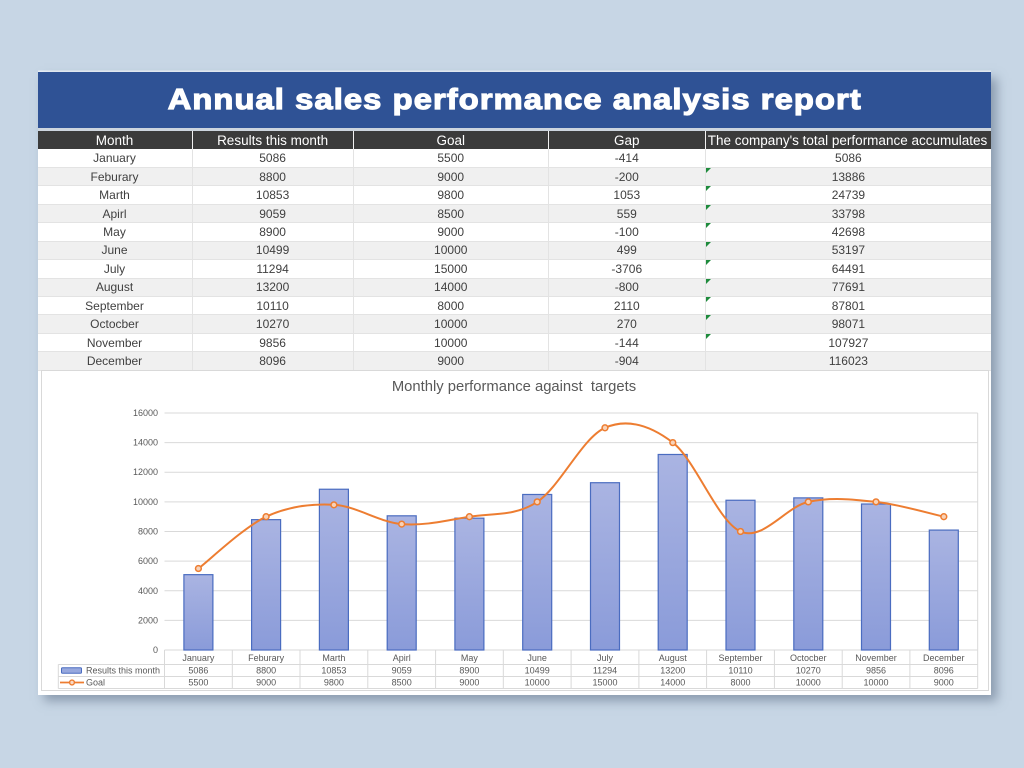 Image resolution: width=1024 pixels, height=768 pixels. I want to click on svg-text: 9856, so click(876, 671).